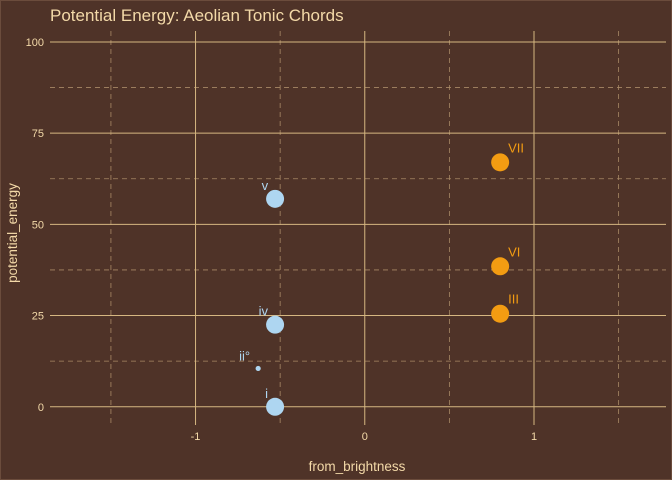  What do you see at coordinates (516, 147) in the screenshot?
I see `point-label: VII` at bounding box center [516, 147].